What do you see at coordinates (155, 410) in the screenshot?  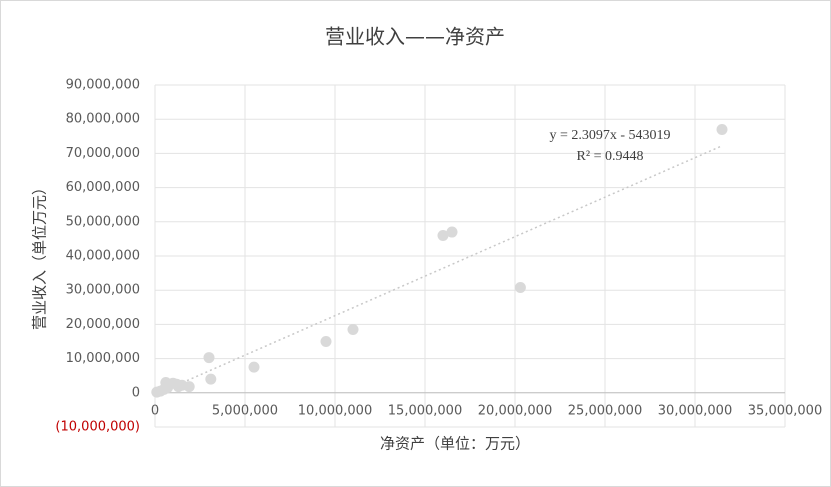 I see `x-tick-label: 0` at bounding box center [155, 410].